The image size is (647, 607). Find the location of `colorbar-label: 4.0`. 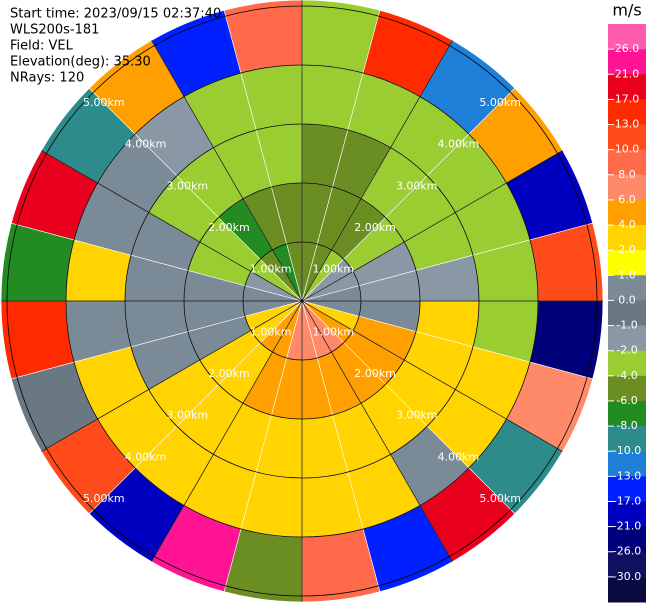

colorbar-label: 4.0 is located at coordinates (627, 224).